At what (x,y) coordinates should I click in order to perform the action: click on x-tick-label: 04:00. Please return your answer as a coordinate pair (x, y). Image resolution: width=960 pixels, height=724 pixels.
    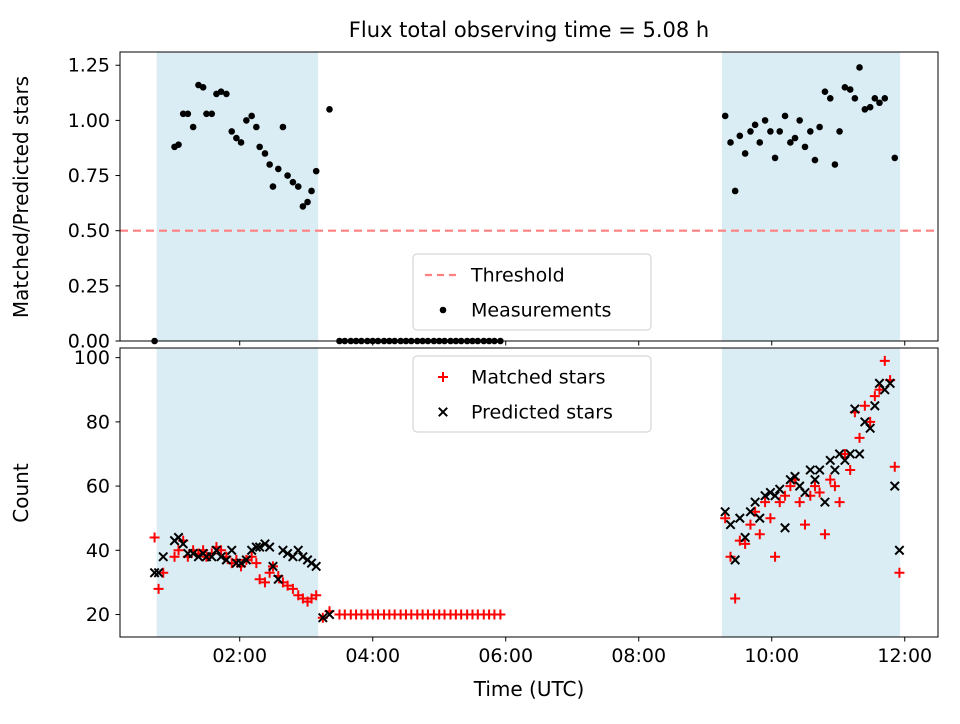
    Looking at the image, I should click on (372, 656).